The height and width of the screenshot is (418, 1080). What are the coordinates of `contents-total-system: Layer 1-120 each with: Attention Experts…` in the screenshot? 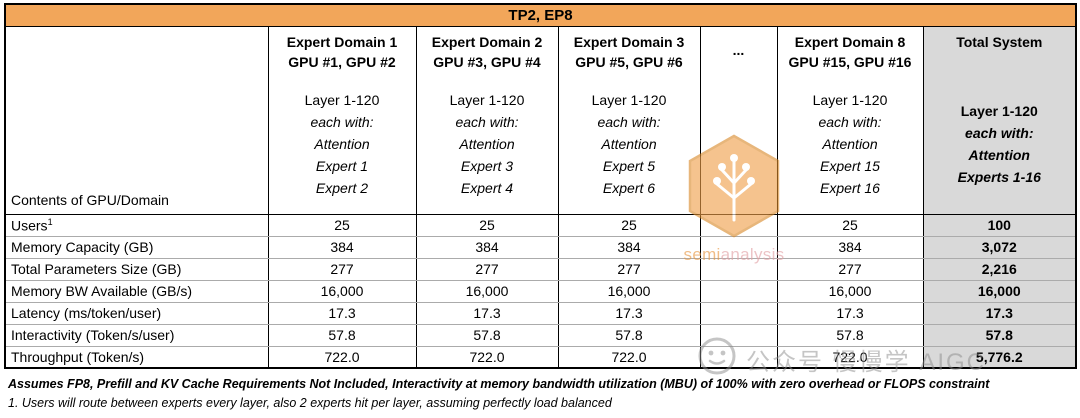 It's located at (999, 144).